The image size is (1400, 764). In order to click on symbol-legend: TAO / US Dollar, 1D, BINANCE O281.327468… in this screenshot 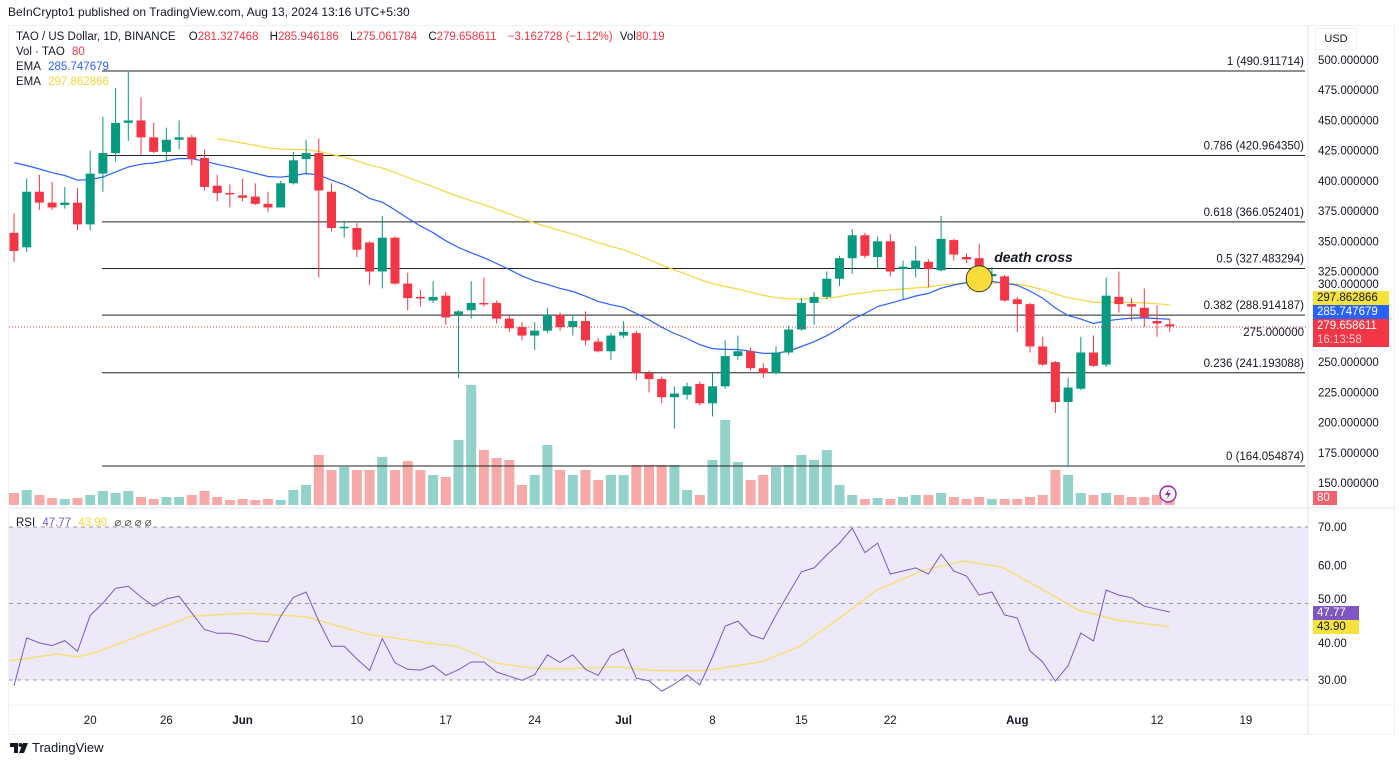, I will do `click(344, 37)`.